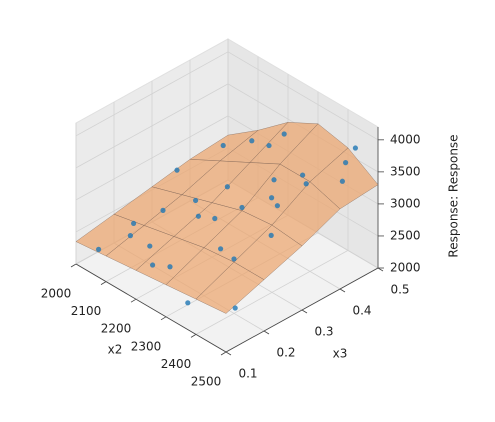  Describe the element at coordinates (230, 287) in the screenshot. I see `surface-patch` at that location.